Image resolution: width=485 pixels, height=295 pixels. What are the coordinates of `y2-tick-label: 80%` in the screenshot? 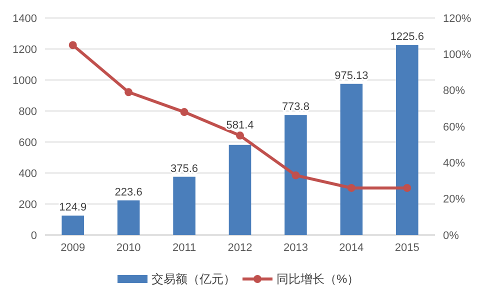 It's located at (454, 91).